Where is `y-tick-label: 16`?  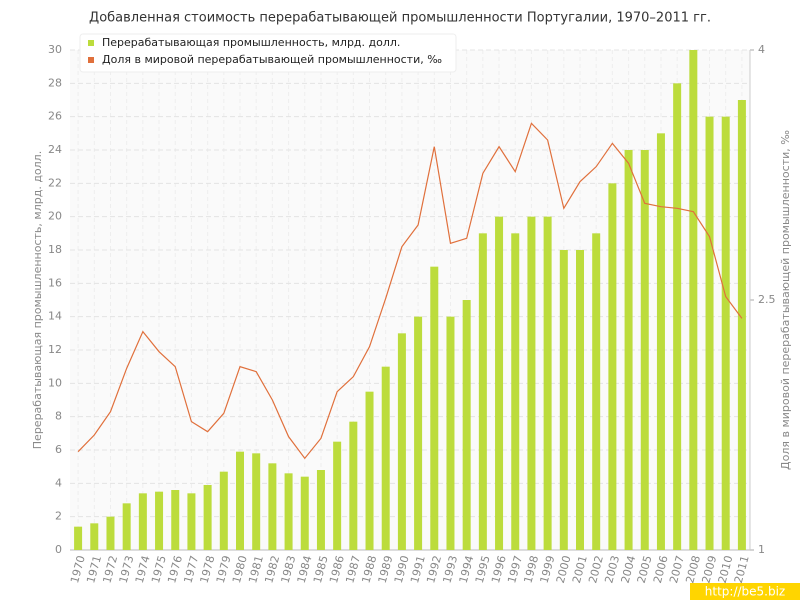 y-tick-label: 16 is located at coordinates (55, 282).